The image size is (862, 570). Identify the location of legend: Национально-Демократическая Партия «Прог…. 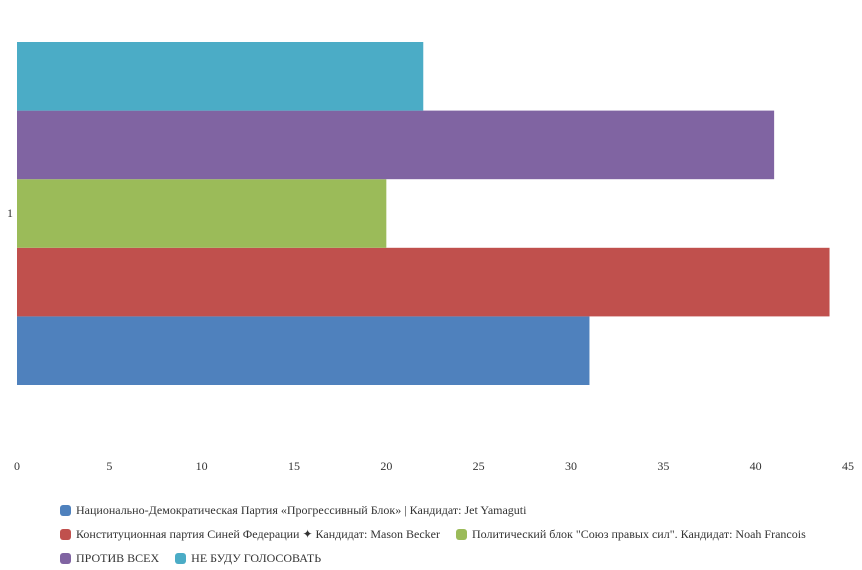
(455, 534).